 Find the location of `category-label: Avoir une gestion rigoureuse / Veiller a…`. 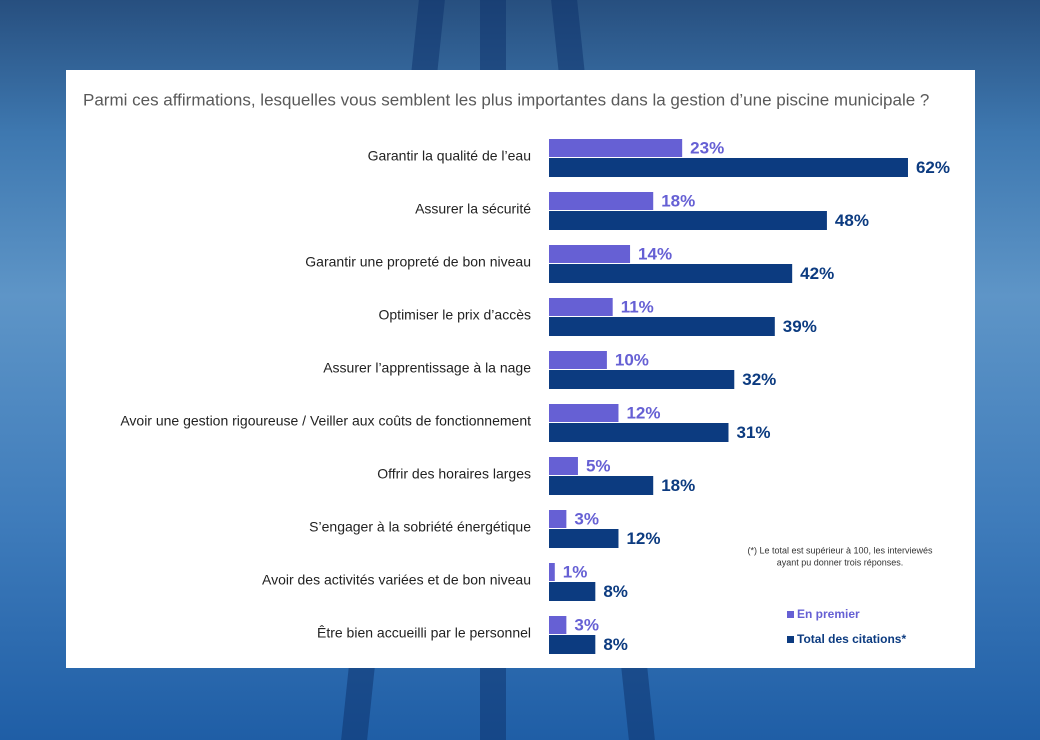

category-label: Avoir une gestion rigoureuse / Veiller a… is located at coordinates (325, 421).